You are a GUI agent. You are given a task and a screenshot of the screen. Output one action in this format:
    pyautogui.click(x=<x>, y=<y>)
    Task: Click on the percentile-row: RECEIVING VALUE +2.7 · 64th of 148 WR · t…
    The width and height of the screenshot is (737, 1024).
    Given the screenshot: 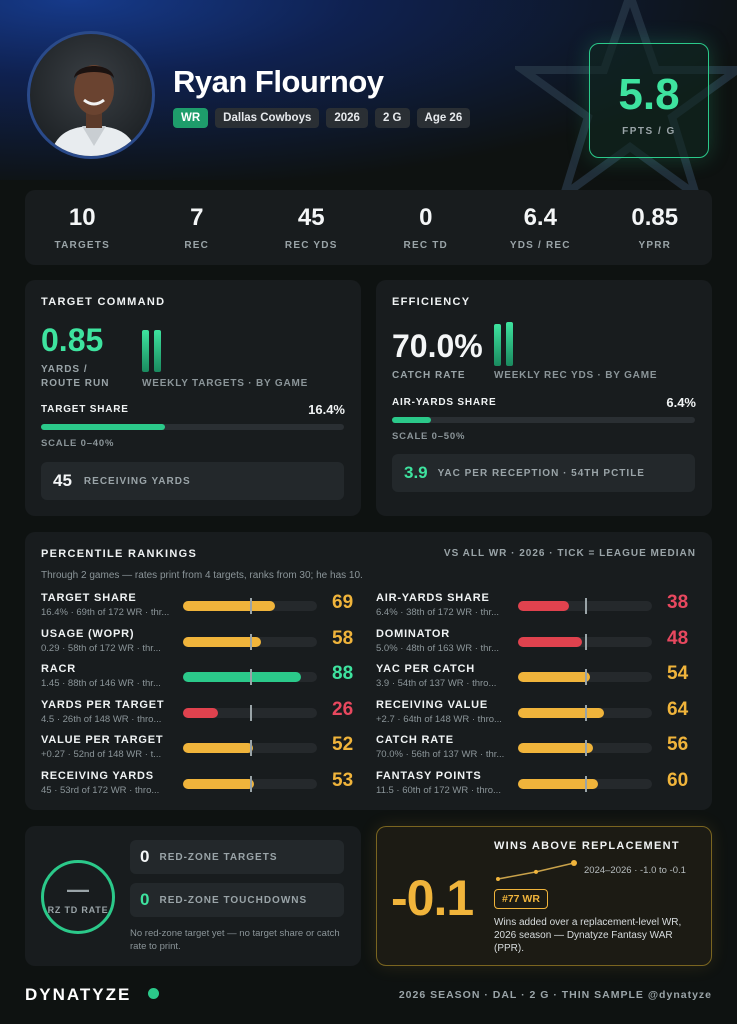 What is the action you would take?
    pyautogui.click(x=541, y=716)
    